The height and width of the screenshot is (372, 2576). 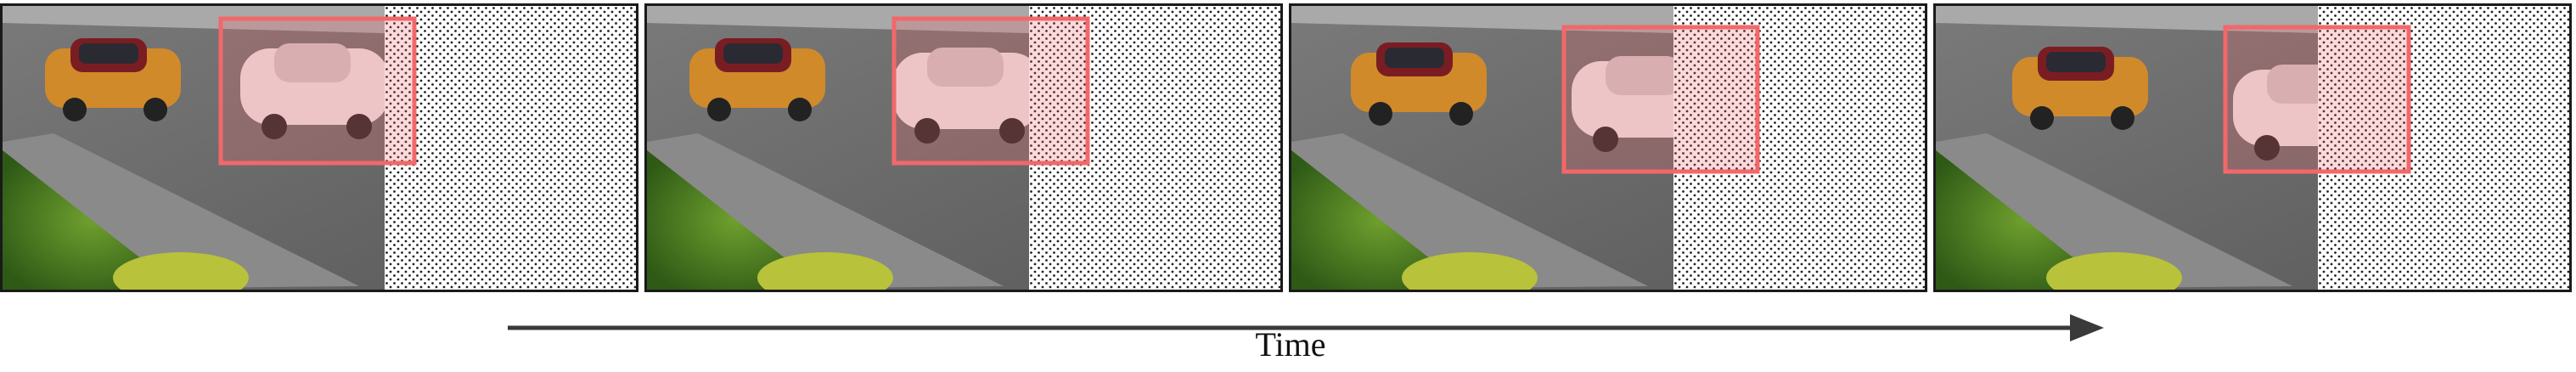 What do you see at coordinates (2087, 327) in the screenshot?
I see `arrow-head-icon` at bounding box center [2087, 327].